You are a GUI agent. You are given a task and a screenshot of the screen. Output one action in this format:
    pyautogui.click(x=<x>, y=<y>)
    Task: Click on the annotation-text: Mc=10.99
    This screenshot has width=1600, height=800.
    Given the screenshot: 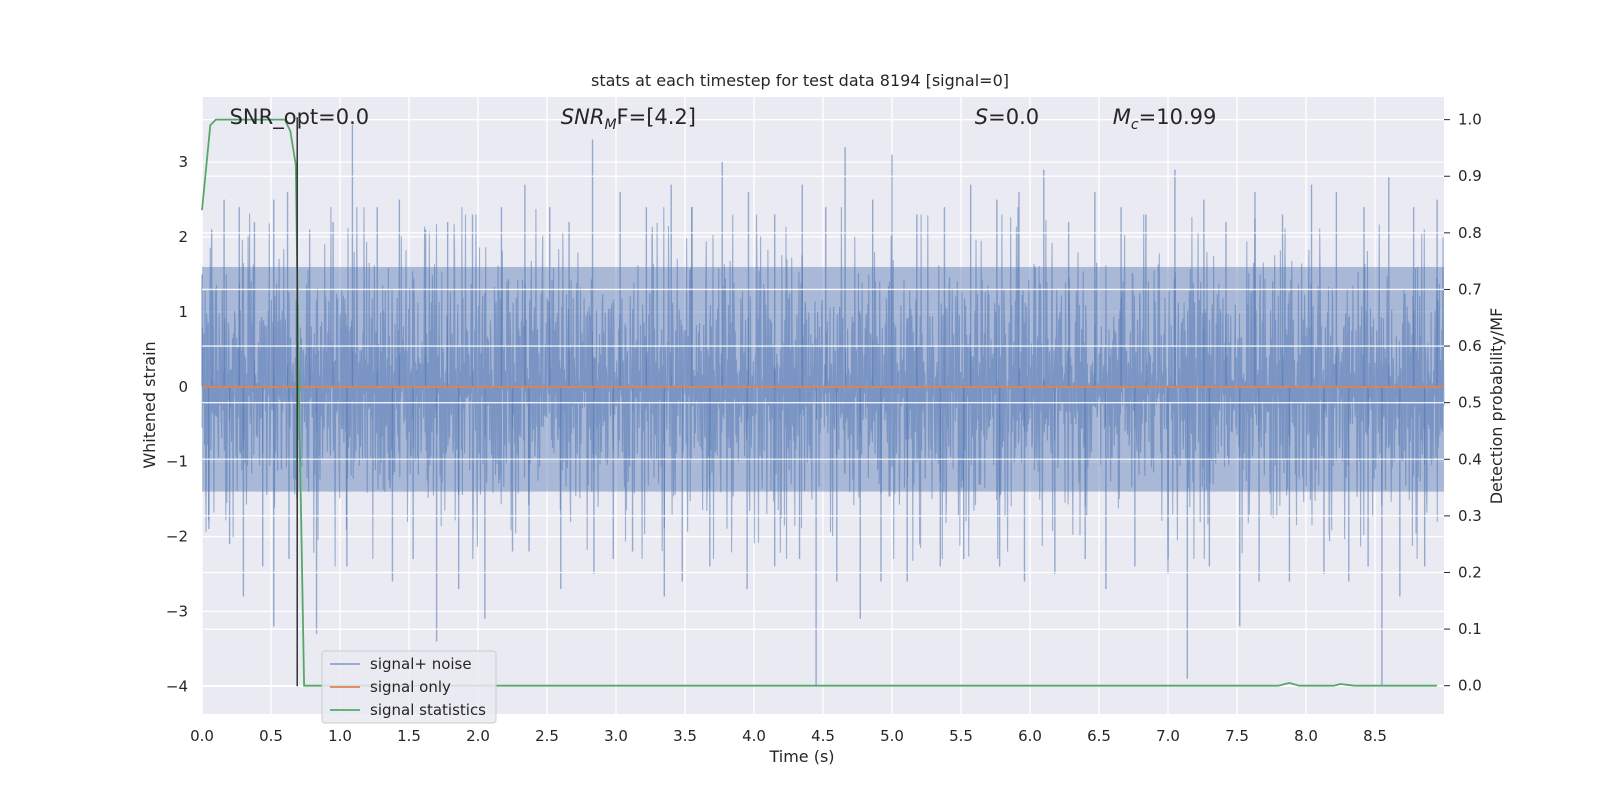 What is the action you would take?
    pyautogui.click(x=1165, y=119)
    